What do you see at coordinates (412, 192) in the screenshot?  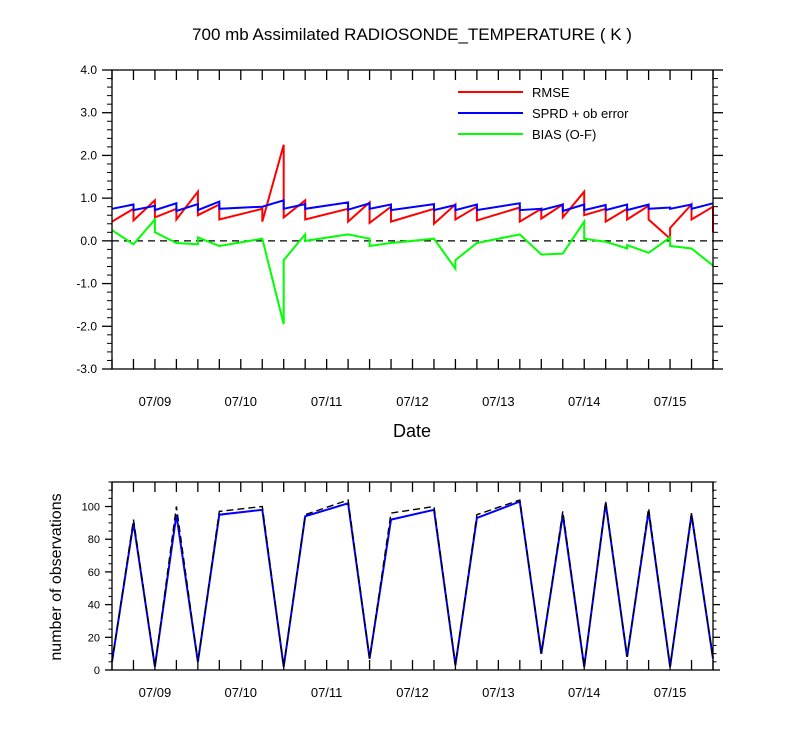 I see `series-rmse-line` at bounding box center [412, 192].